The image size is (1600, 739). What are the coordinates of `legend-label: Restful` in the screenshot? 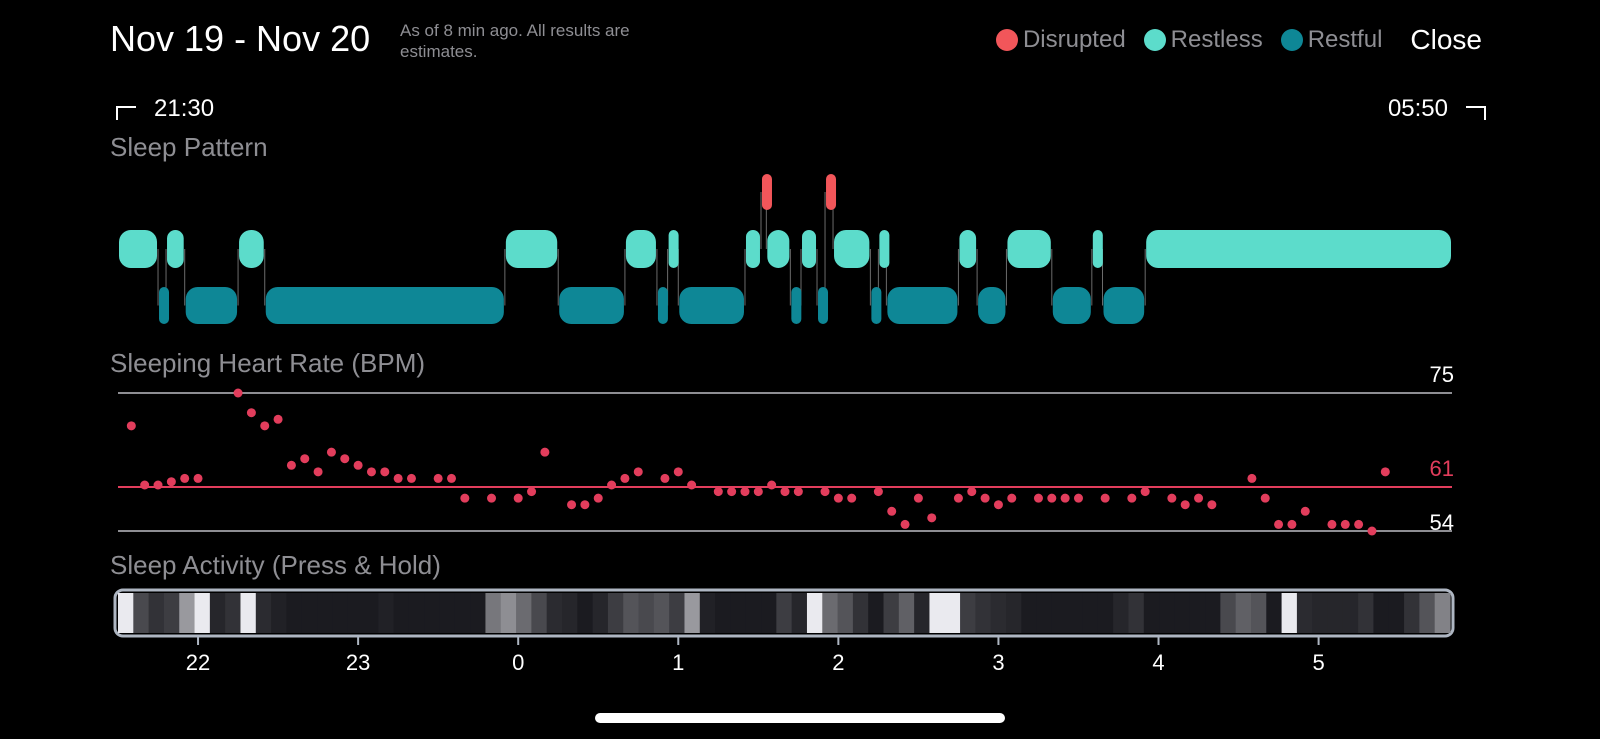 It's located at (1345, 39).